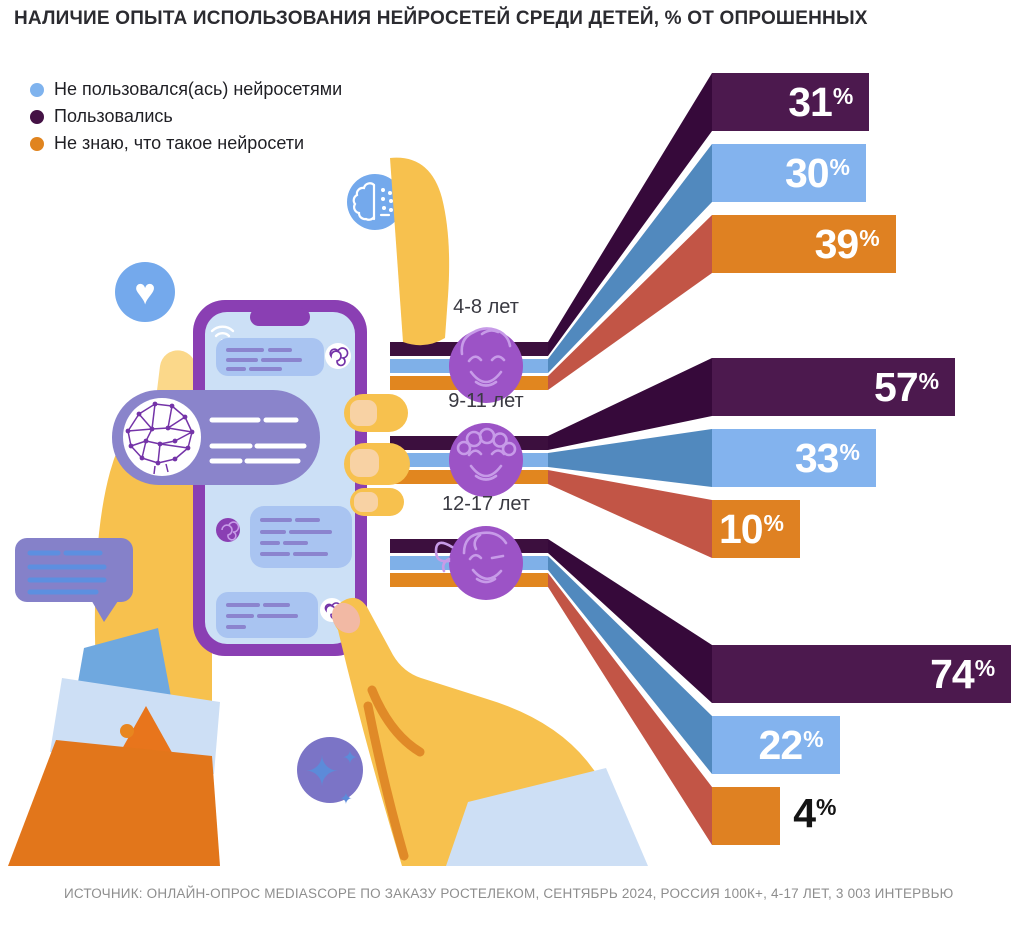 This screenshot has width=1024, height=934. What do you see at coordinates (37, 89) in the screenshot?
I see `legend-dot-blue-icon` at bounding box center [37, 89].